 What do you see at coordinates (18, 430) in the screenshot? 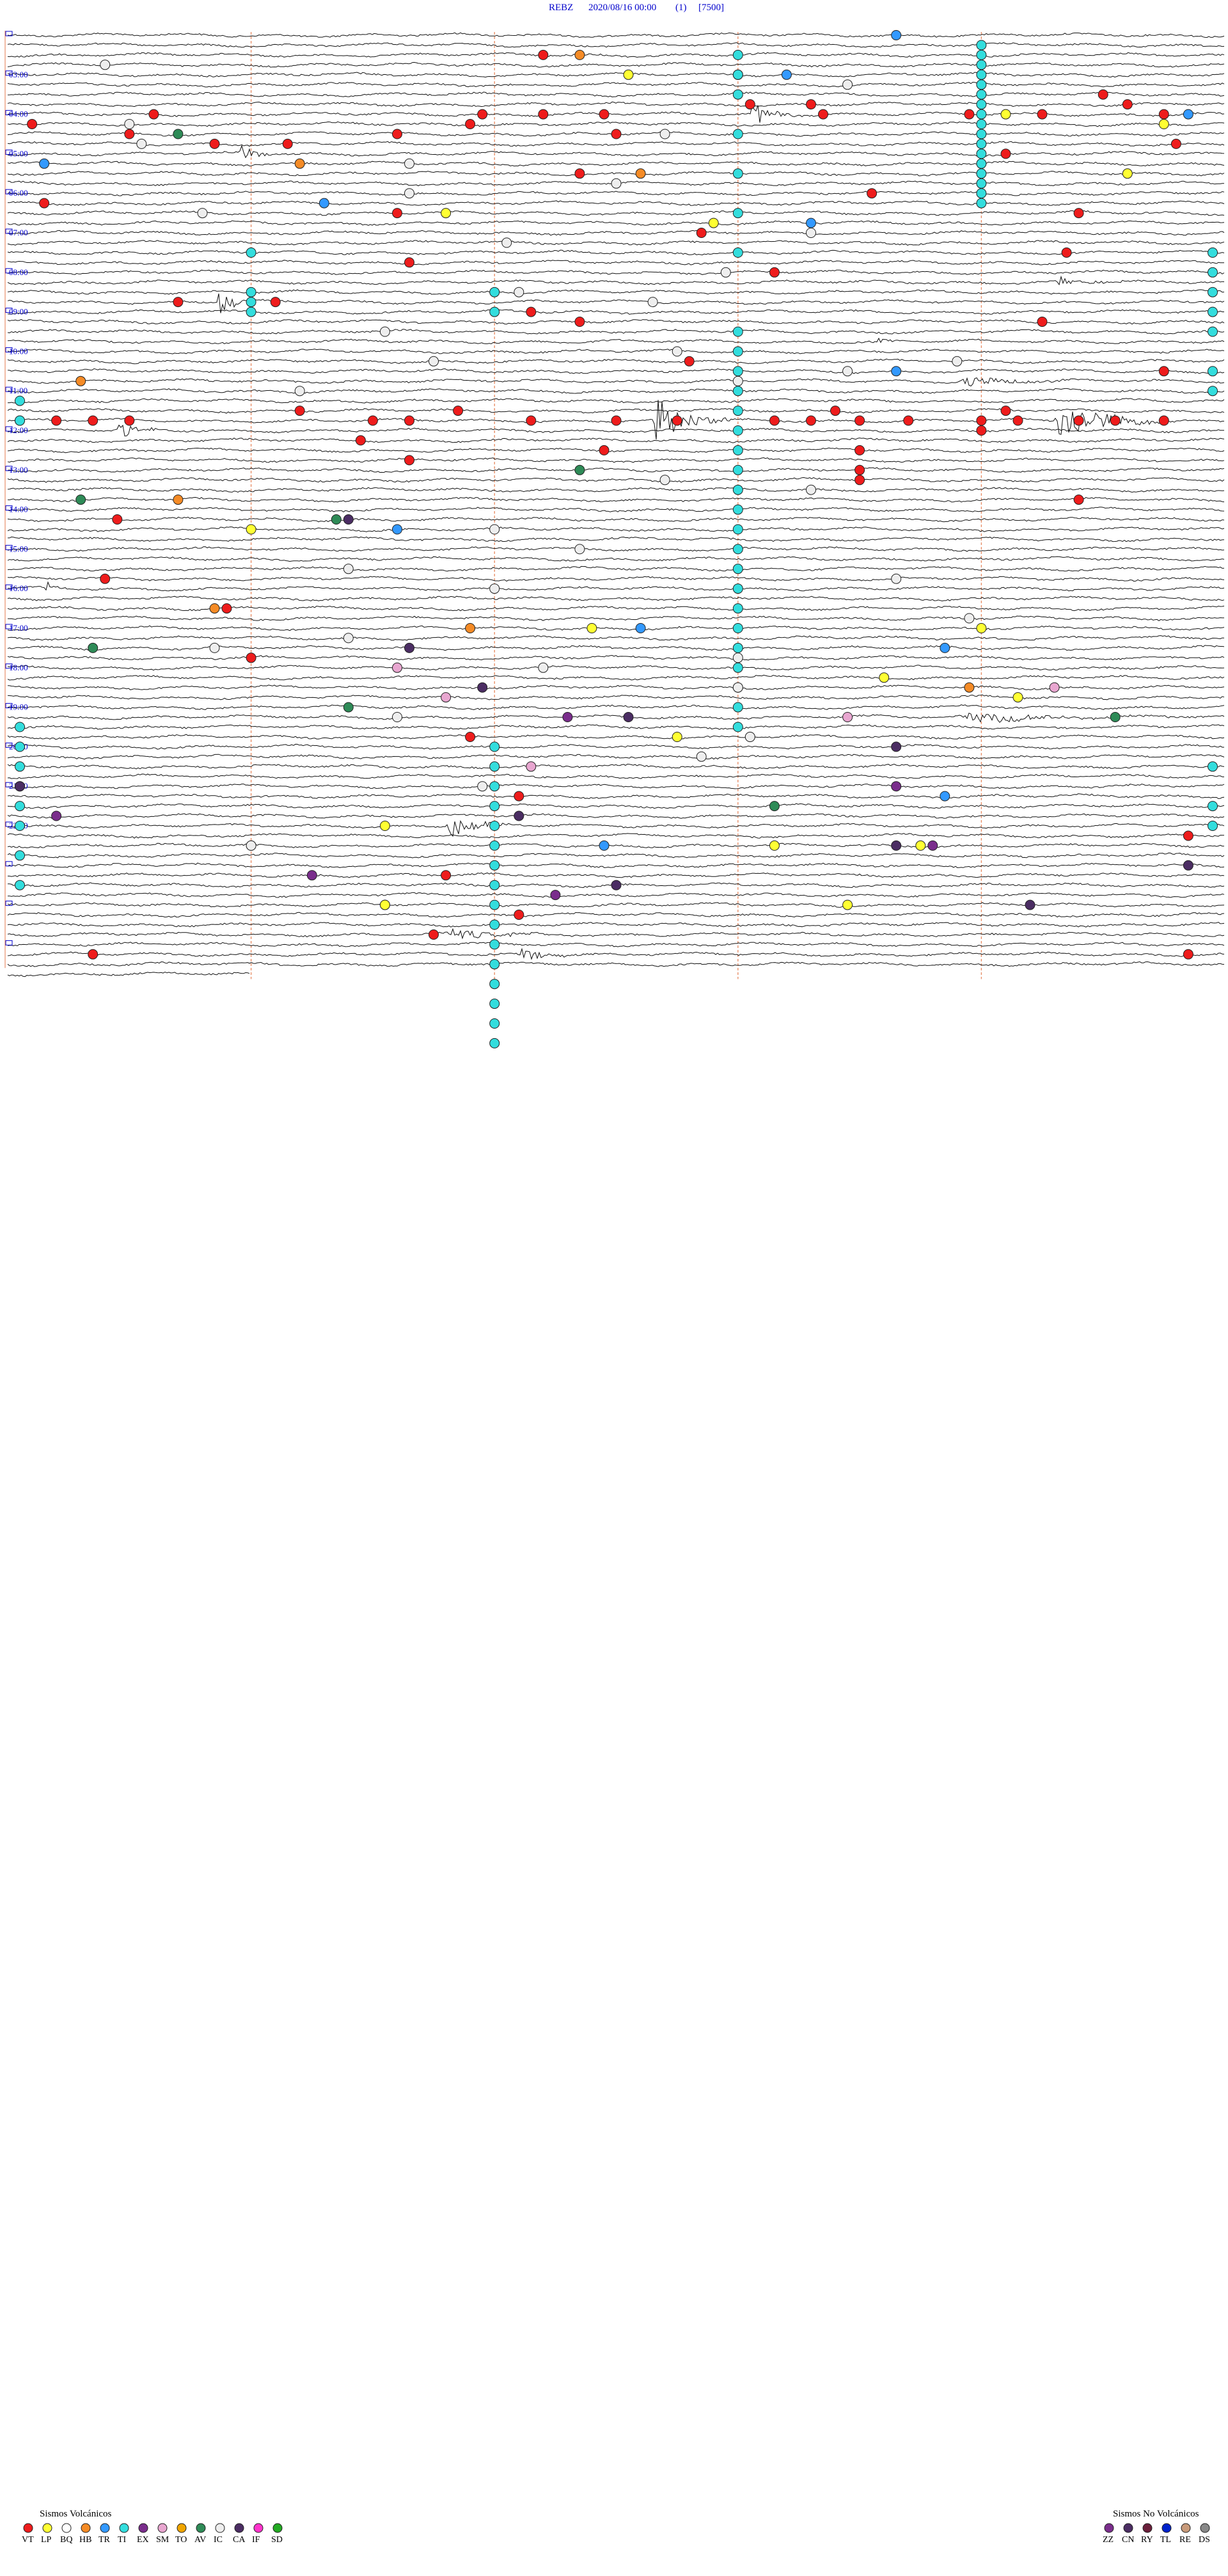
I see `hour-label: 12:00` at bounding box center [18, 430].